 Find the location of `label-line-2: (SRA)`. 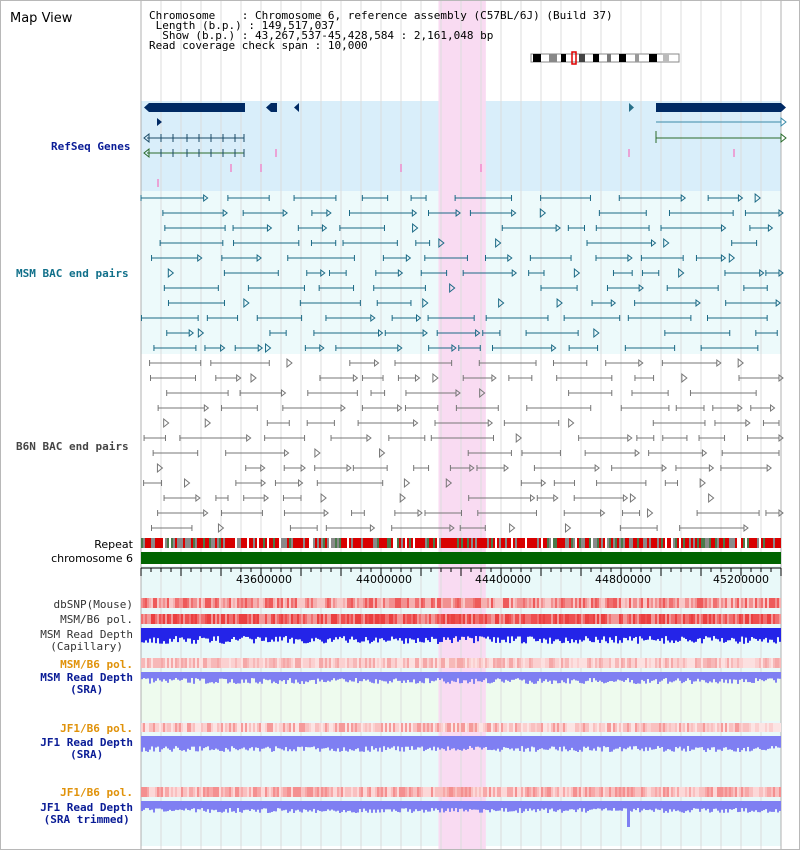

label-line-2: (SRA) is located at coordinates (87, 754).